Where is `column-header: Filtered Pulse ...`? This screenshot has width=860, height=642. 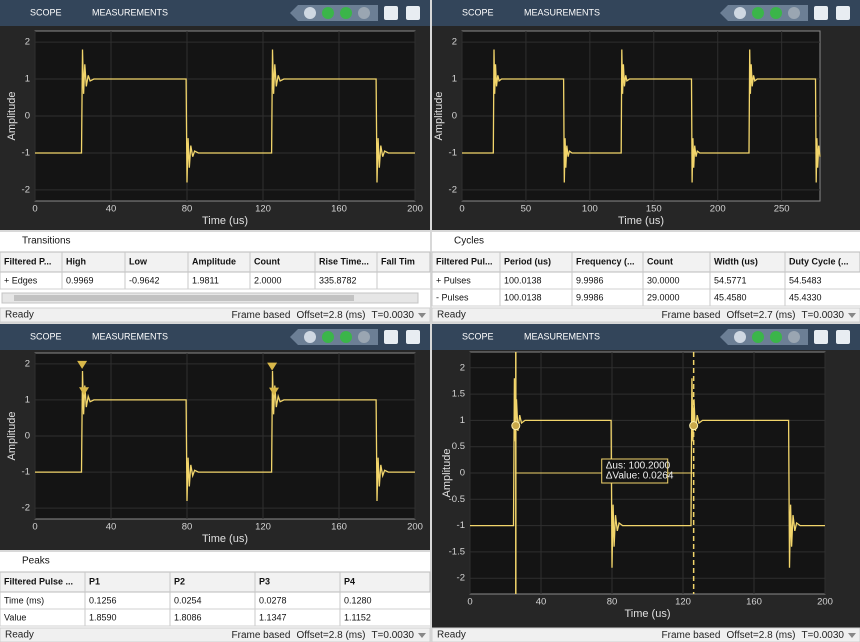
column-header: Filtered Pulse ... is located at coordinates (38, 581).